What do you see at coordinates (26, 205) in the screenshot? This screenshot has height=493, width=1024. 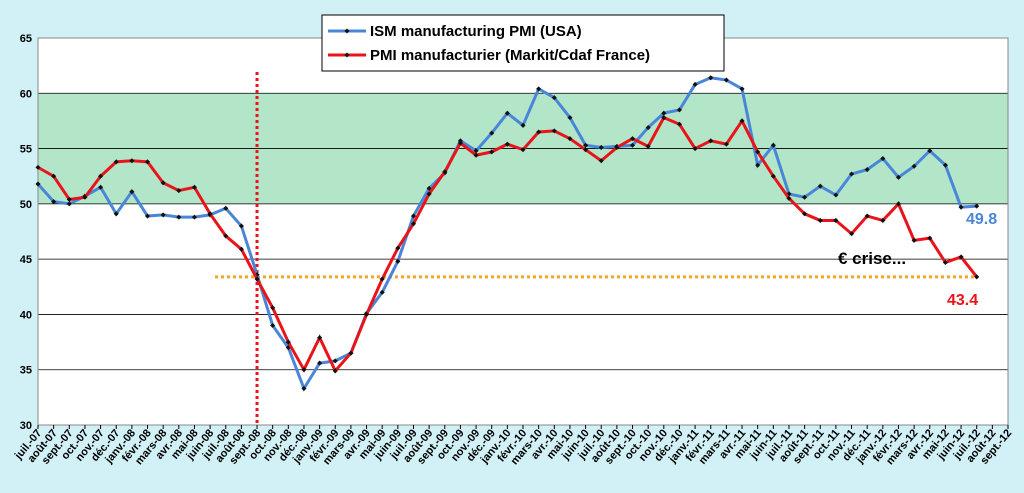 I see `y-tick-label: 50` at bounding box center [26, 205].